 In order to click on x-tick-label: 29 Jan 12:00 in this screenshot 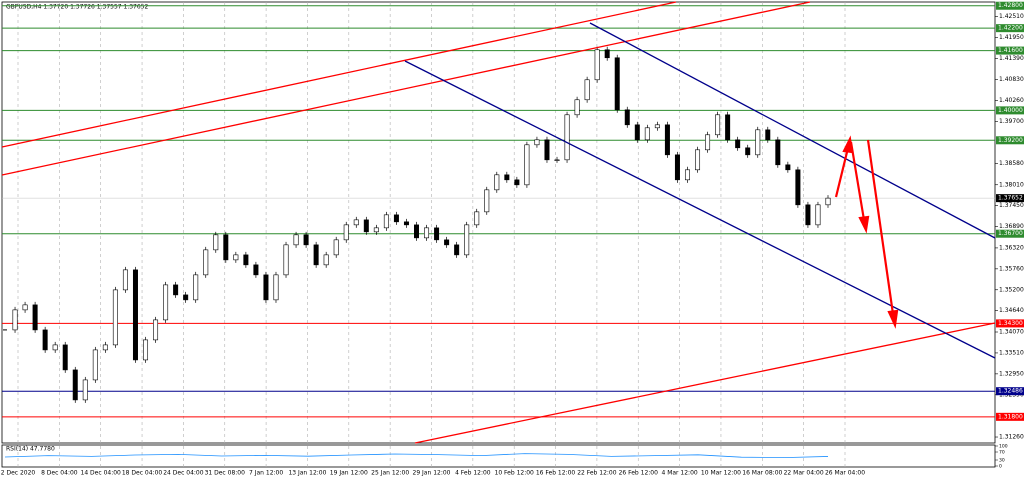, I will do `click(432, 473)`.